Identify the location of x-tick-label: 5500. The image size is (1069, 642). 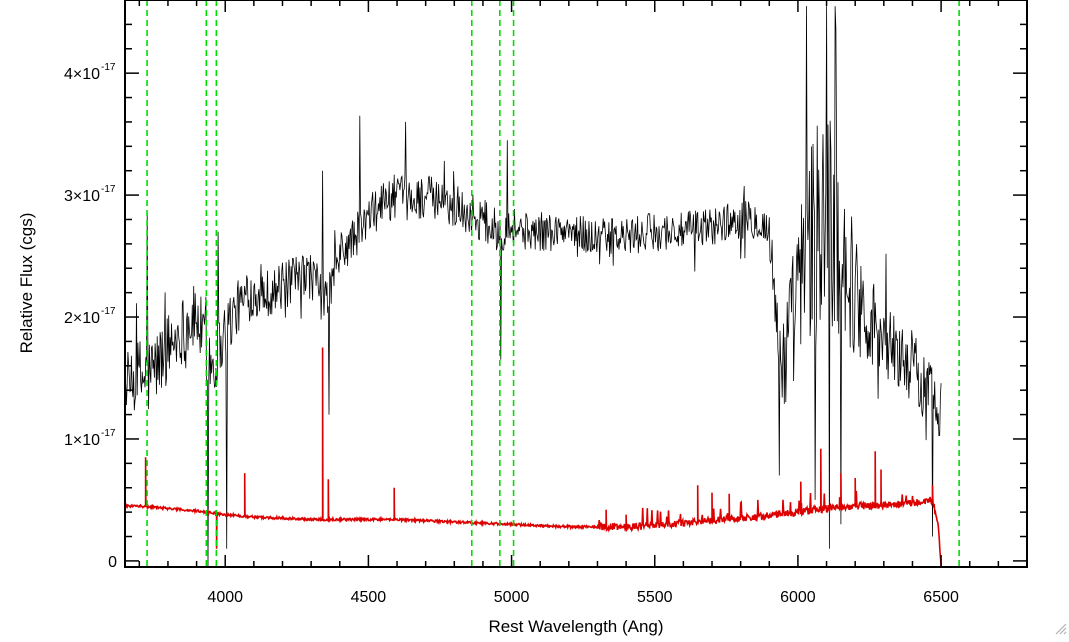
(655, 597).